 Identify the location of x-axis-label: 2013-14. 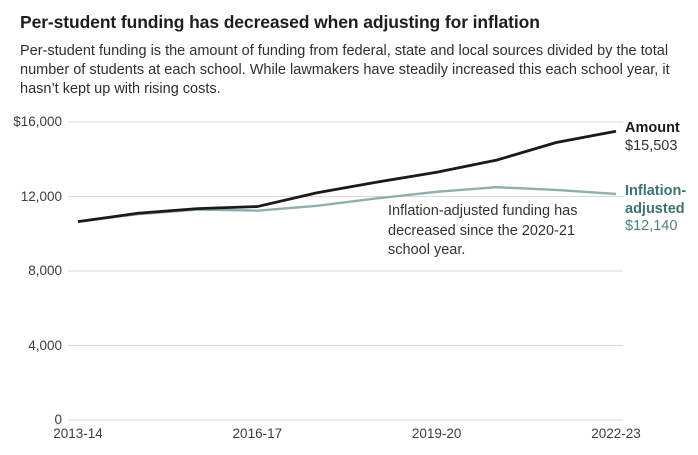
(78, 433).